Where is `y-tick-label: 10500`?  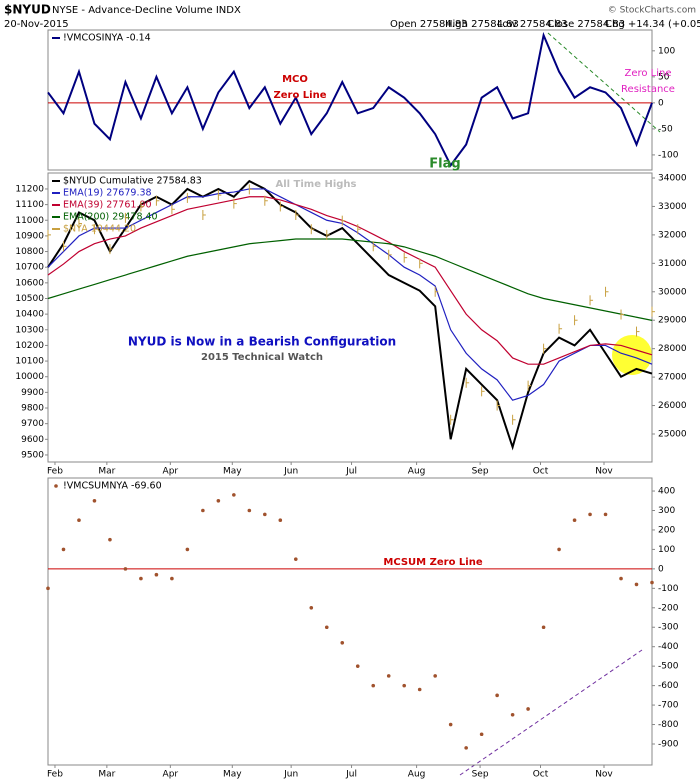
y-tick-label: 10500 is located at coordinates (29, 299).